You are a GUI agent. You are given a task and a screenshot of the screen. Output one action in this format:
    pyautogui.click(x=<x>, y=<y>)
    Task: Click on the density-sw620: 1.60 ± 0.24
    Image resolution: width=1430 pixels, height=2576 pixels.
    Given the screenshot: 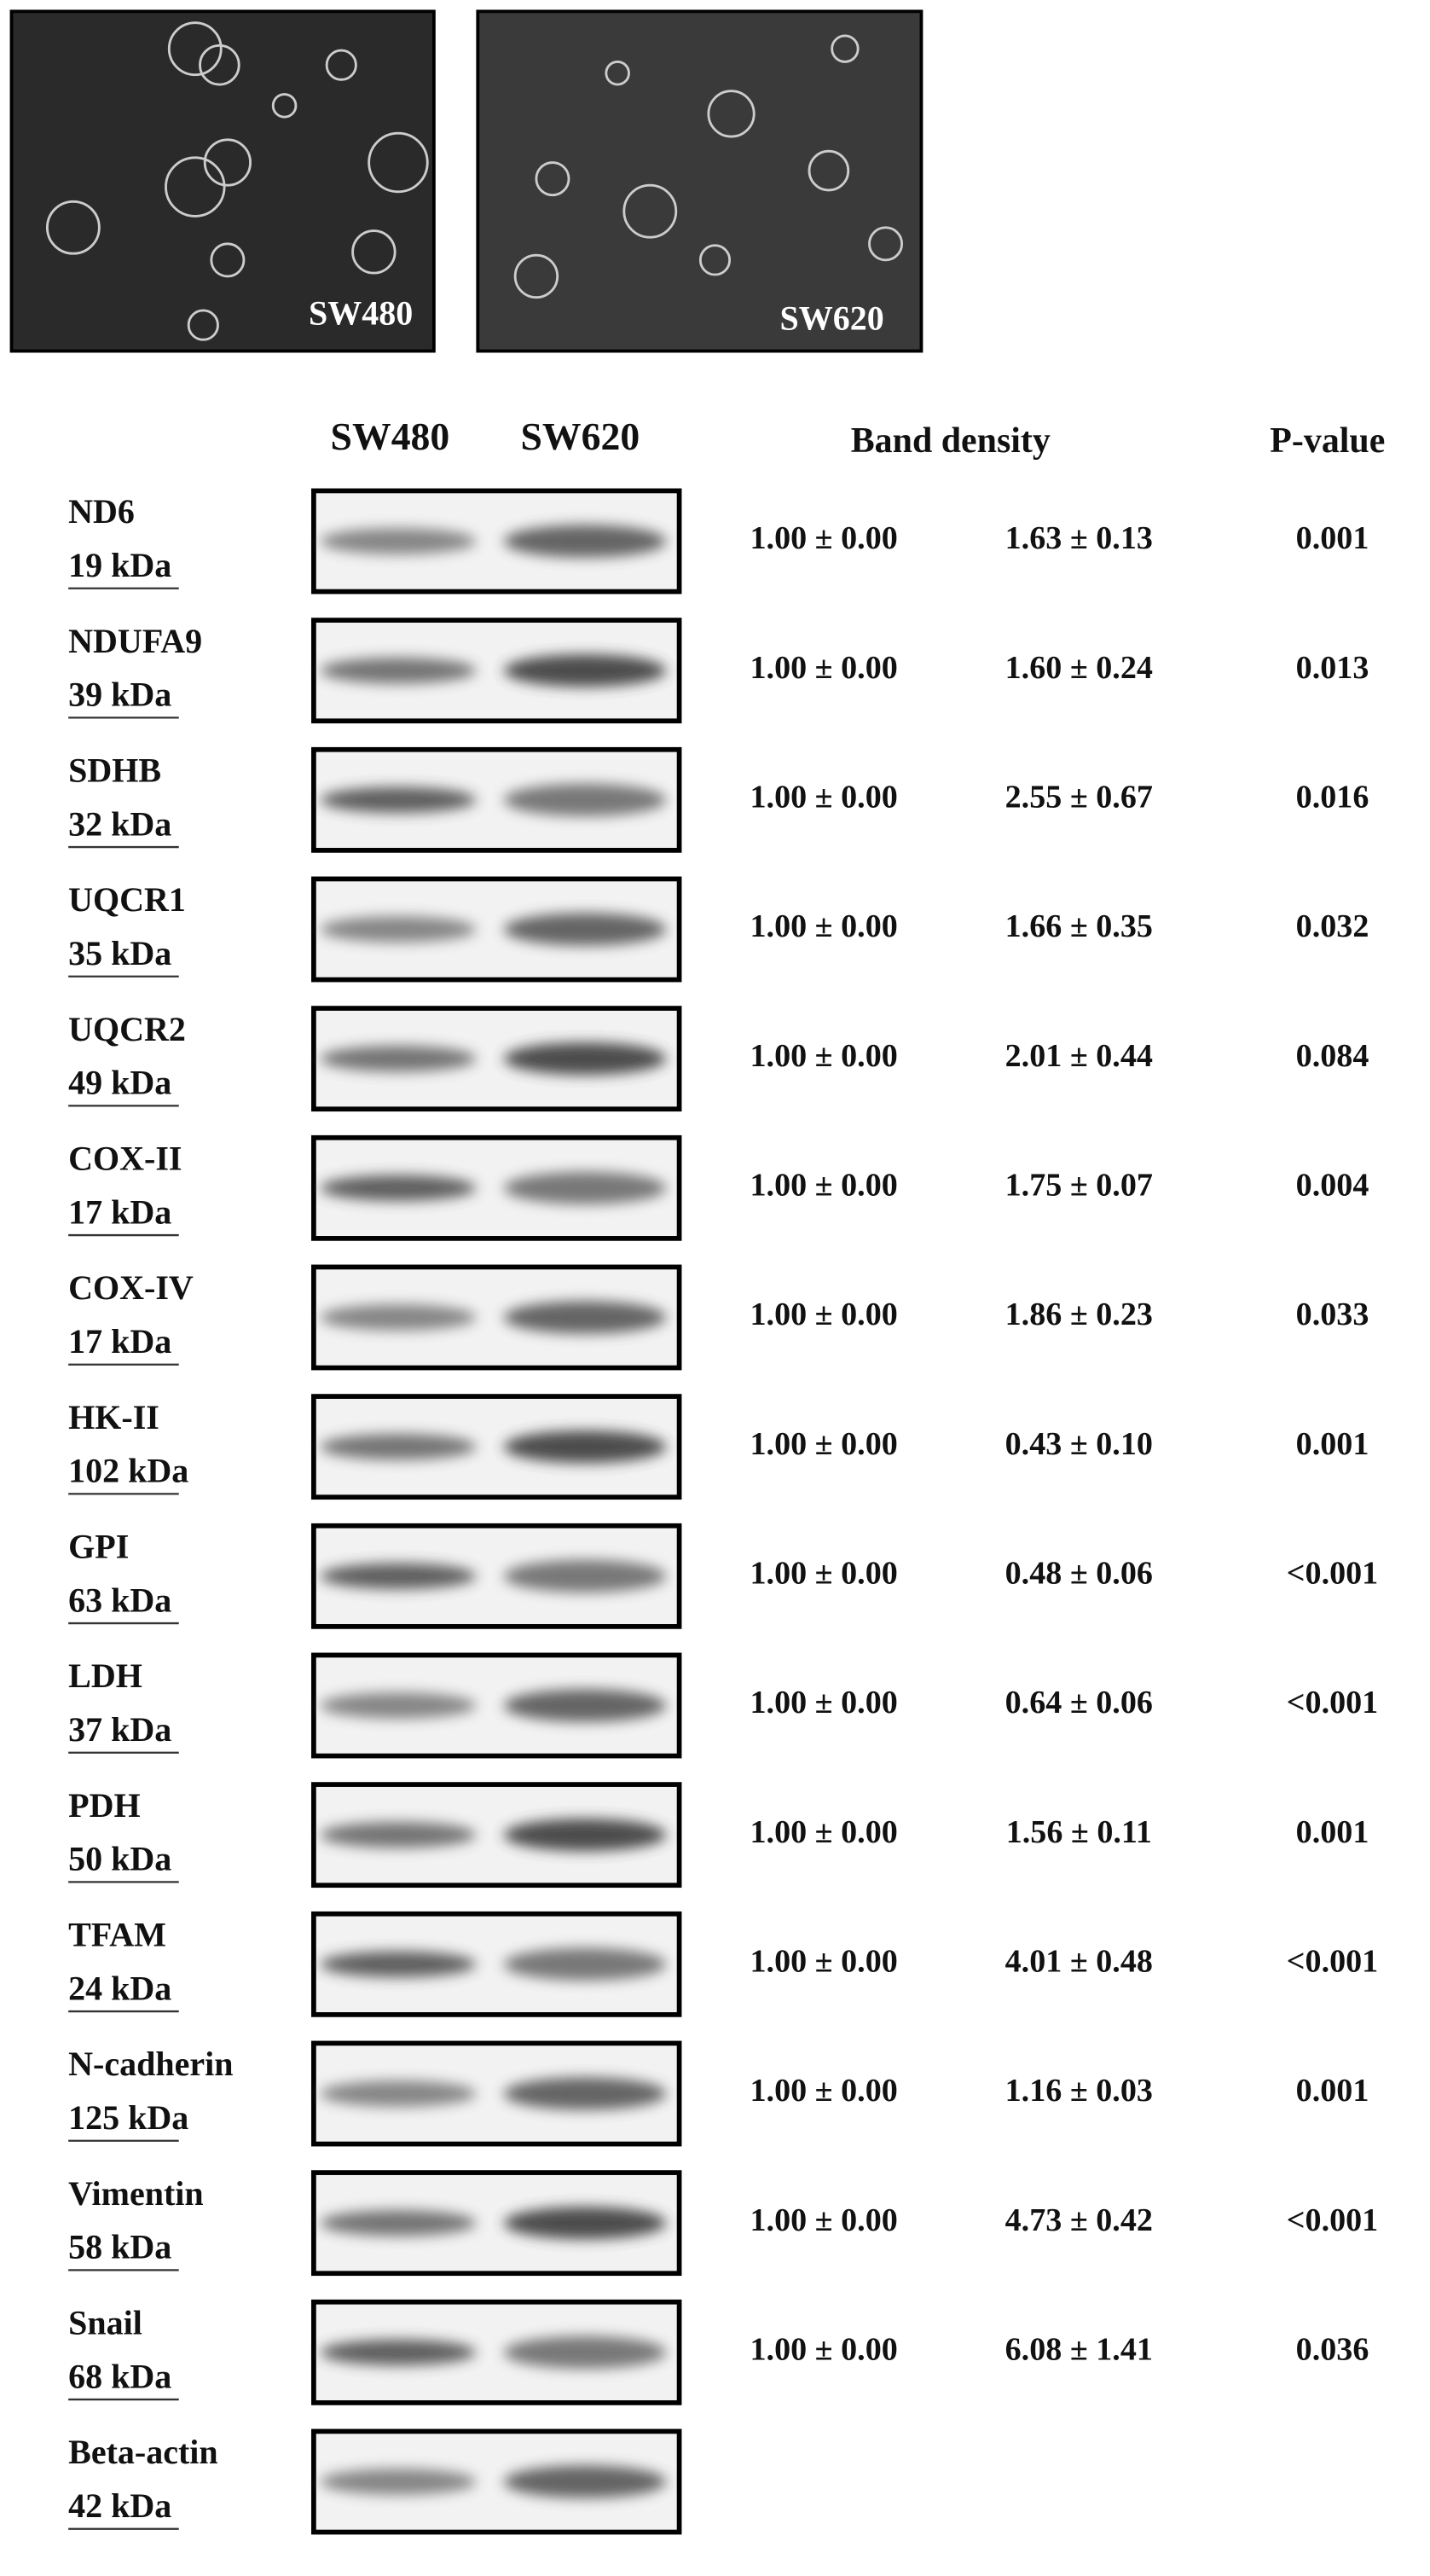 What is the action you would take?
    pyautogui.click(x=1079, y=668)
    